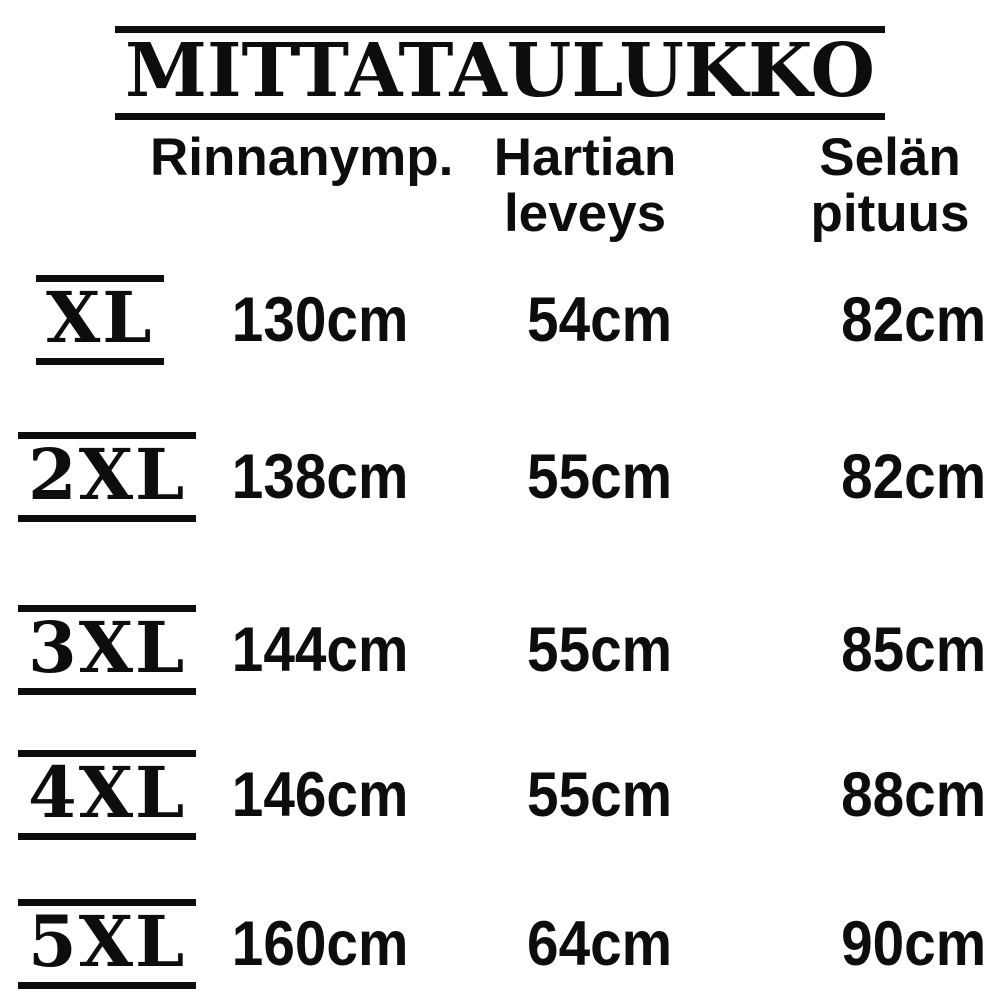 This screenshot has width=1000, height=1000. I want to click on size-cell: 5XL, so click(102, 944).